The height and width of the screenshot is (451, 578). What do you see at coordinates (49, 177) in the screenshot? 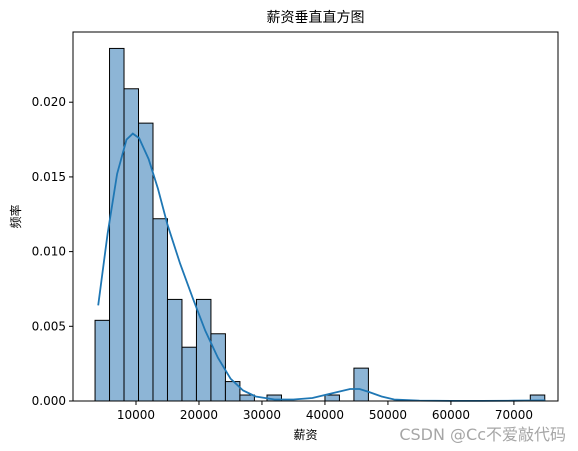
I see `y-tick-label-3: 0.015` at bounding box center [49, 177].